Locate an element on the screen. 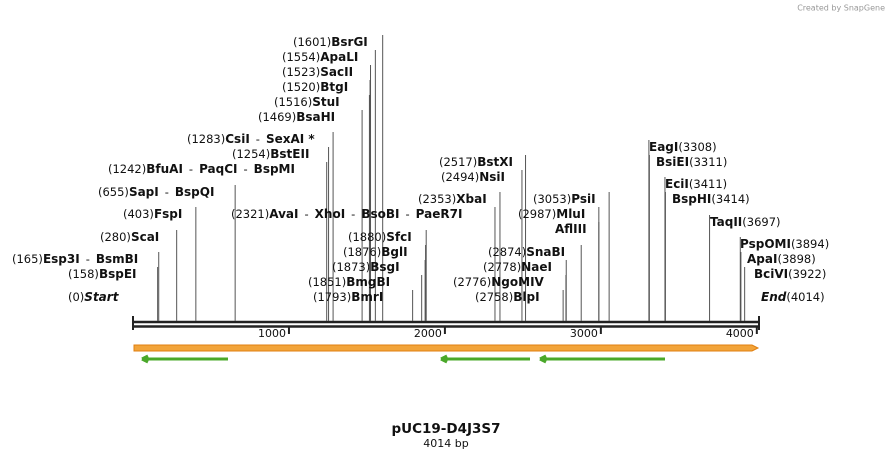  site-position: (1851) is located at coordinates (327, 282).